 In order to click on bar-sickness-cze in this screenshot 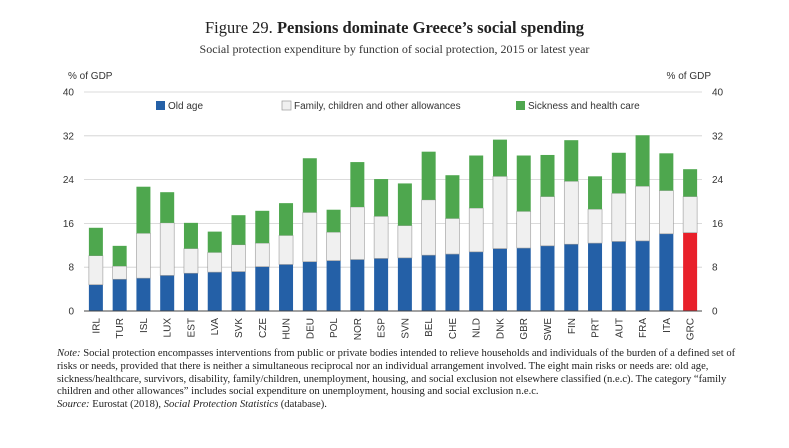, I will do `click(262, 227)`.